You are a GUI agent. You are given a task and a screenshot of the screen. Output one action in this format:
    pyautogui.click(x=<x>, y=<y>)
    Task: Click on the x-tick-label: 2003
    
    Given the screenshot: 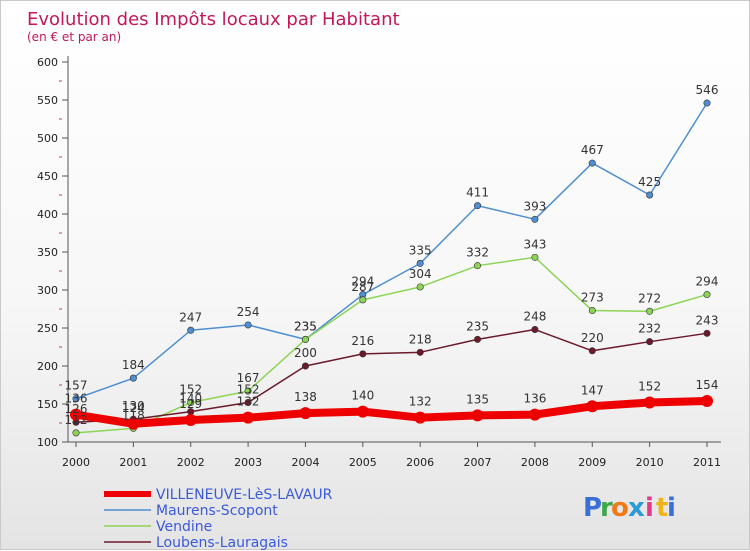 What is the action you would take?
    pyautogui.click(x=248, y=462)
    